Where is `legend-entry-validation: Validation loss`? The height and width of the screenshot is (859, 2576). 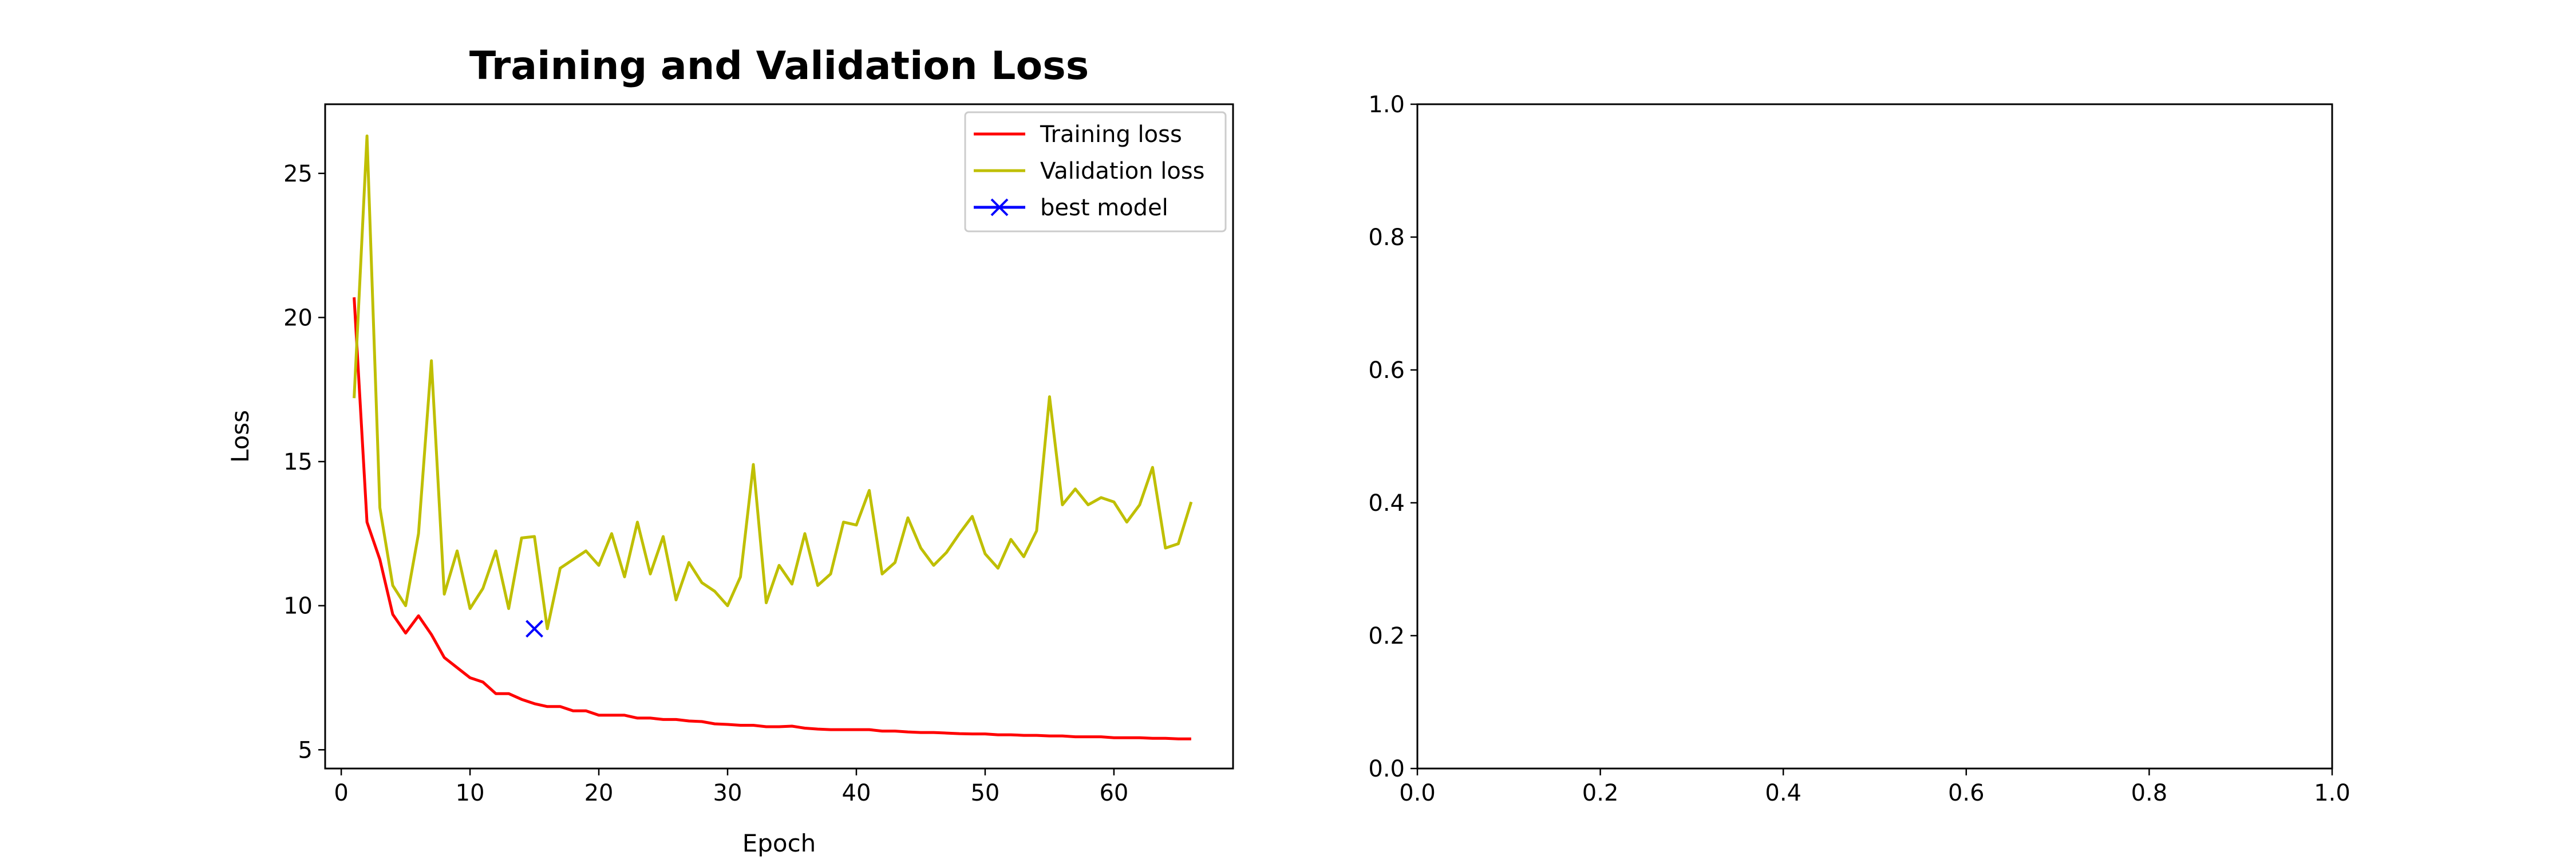 legend-entry-validation: Validation loss is located at coordinates (1089, 171).